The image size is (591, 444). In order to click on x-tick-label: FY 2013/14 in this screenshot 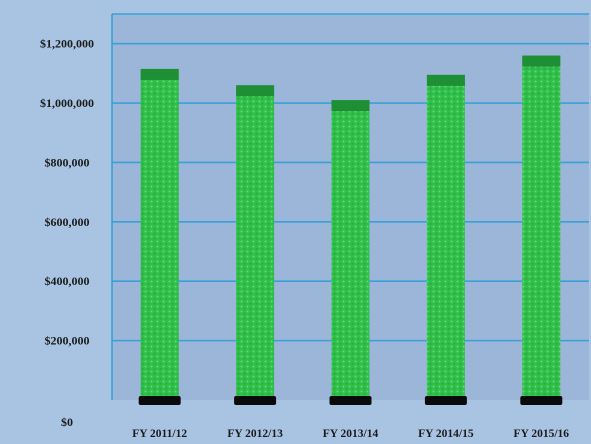, I will do `click(351, 434)`.